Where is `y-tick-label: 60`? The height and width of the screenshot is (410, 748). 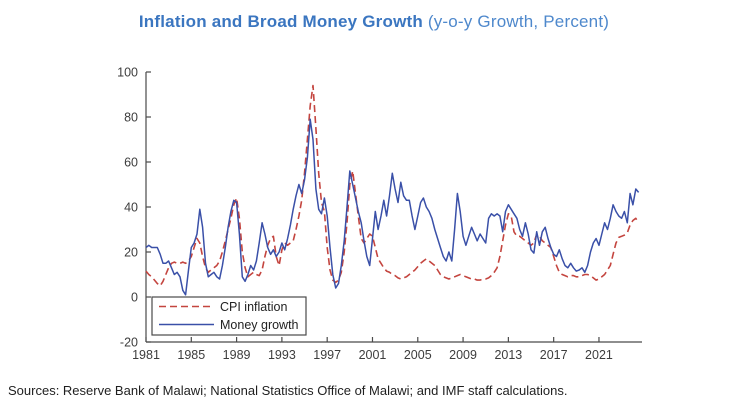 y-tick-label: 60 is located at coordinates (131, 163).